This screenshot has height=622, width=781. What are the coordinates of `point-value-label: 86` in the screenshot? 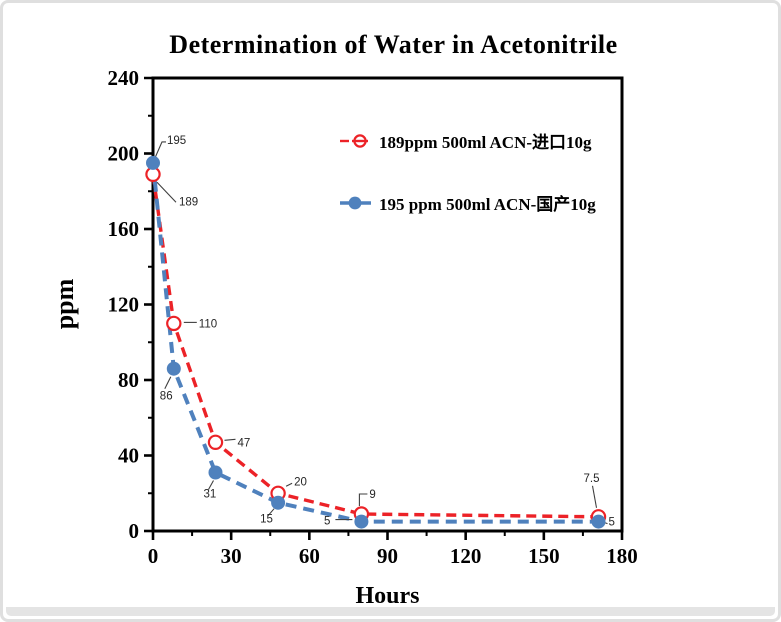 It's located at (166, 397).